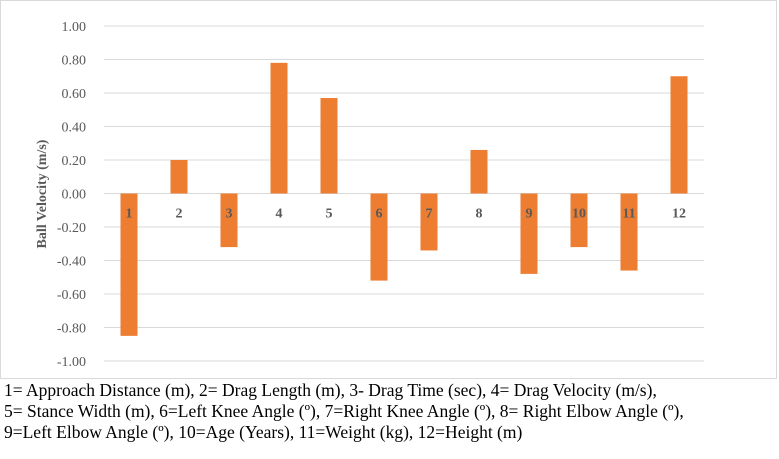 This screenshot has height=459, width=779. What do you see at coordinates (74, 61) in the screenshot?
I see `y-tick-label: 0.80` at bounding box center [74, 61].